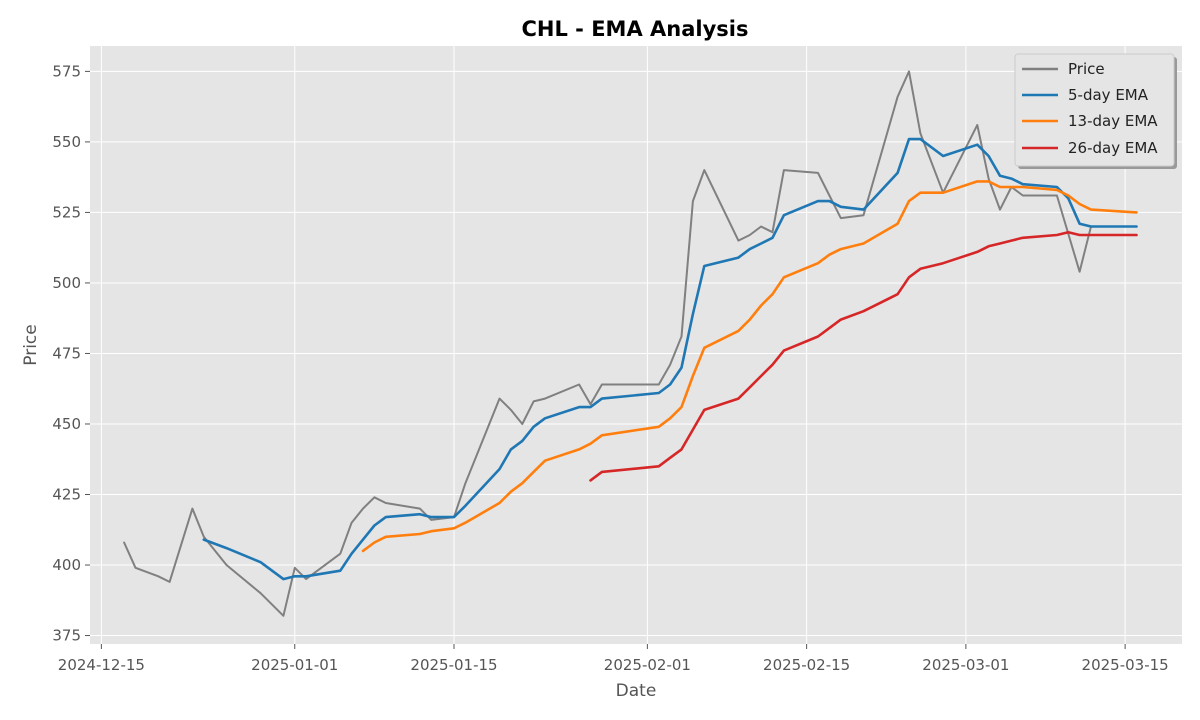  What do you see at coordinates (1113, 148) in the screenshot?
I see `legend-label-26day-ema: 26-day EMA` at bounding box center [1113, 148].